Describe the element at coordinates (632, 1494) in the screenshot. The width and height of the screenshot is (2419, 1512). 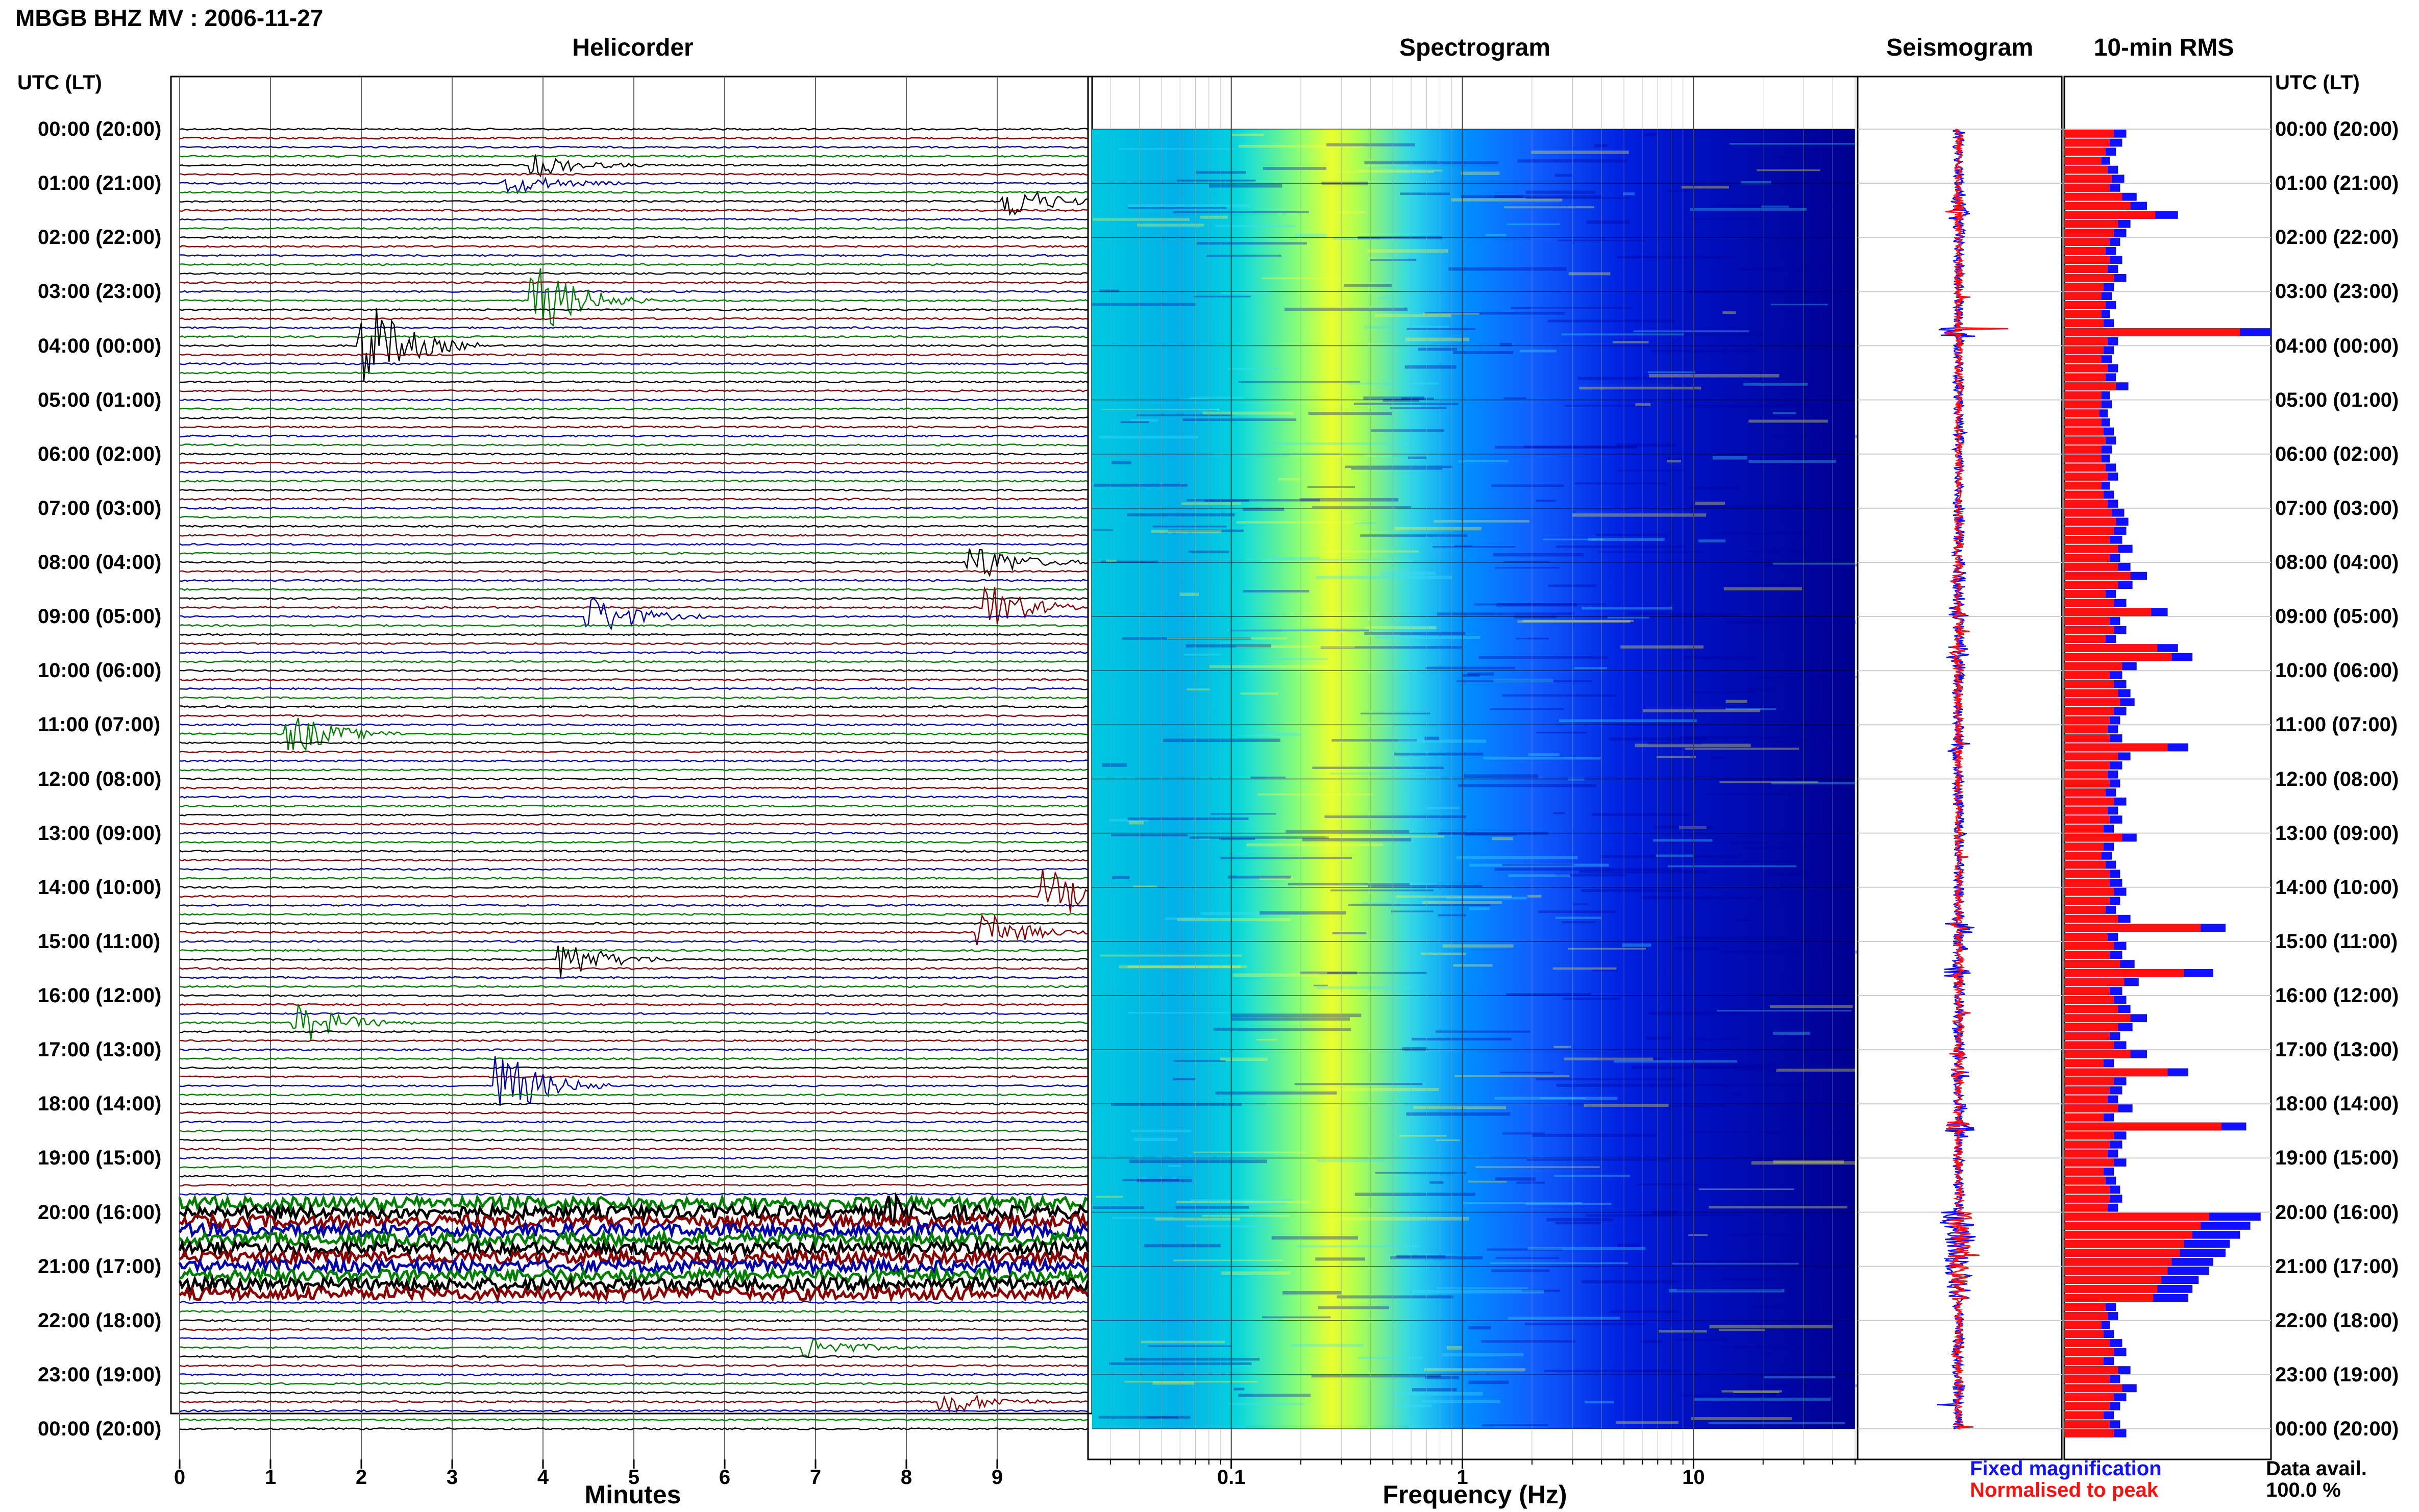
I see `helicorder-x-axis-title: Minutes` at that location.